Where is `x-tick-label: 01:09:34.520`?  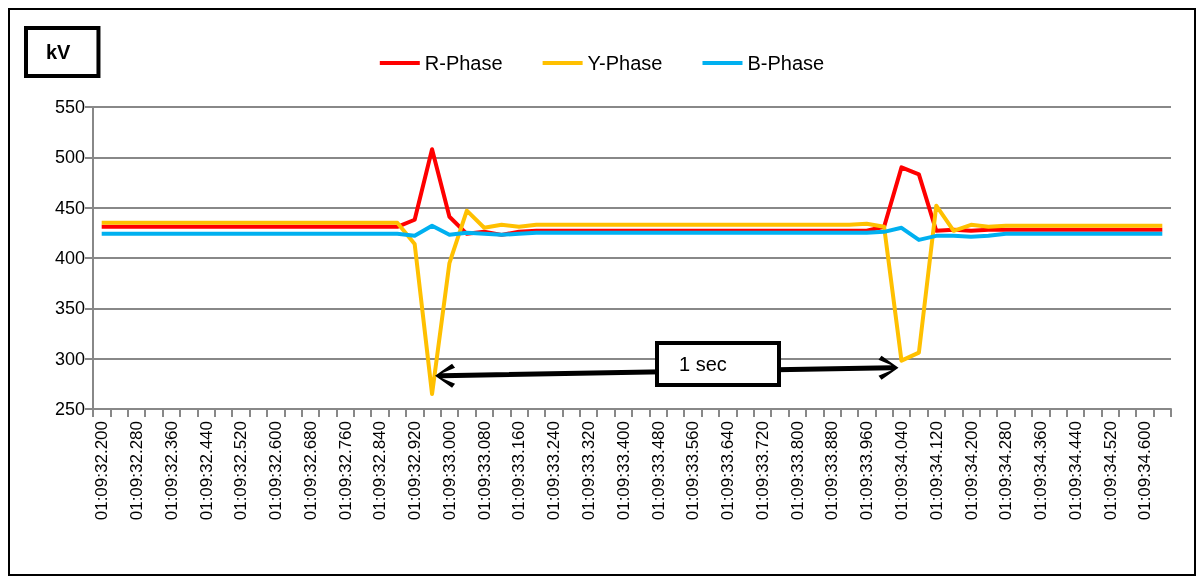
x-tick-label: 01:09:34.520 is located at coordinates (1110, 471).